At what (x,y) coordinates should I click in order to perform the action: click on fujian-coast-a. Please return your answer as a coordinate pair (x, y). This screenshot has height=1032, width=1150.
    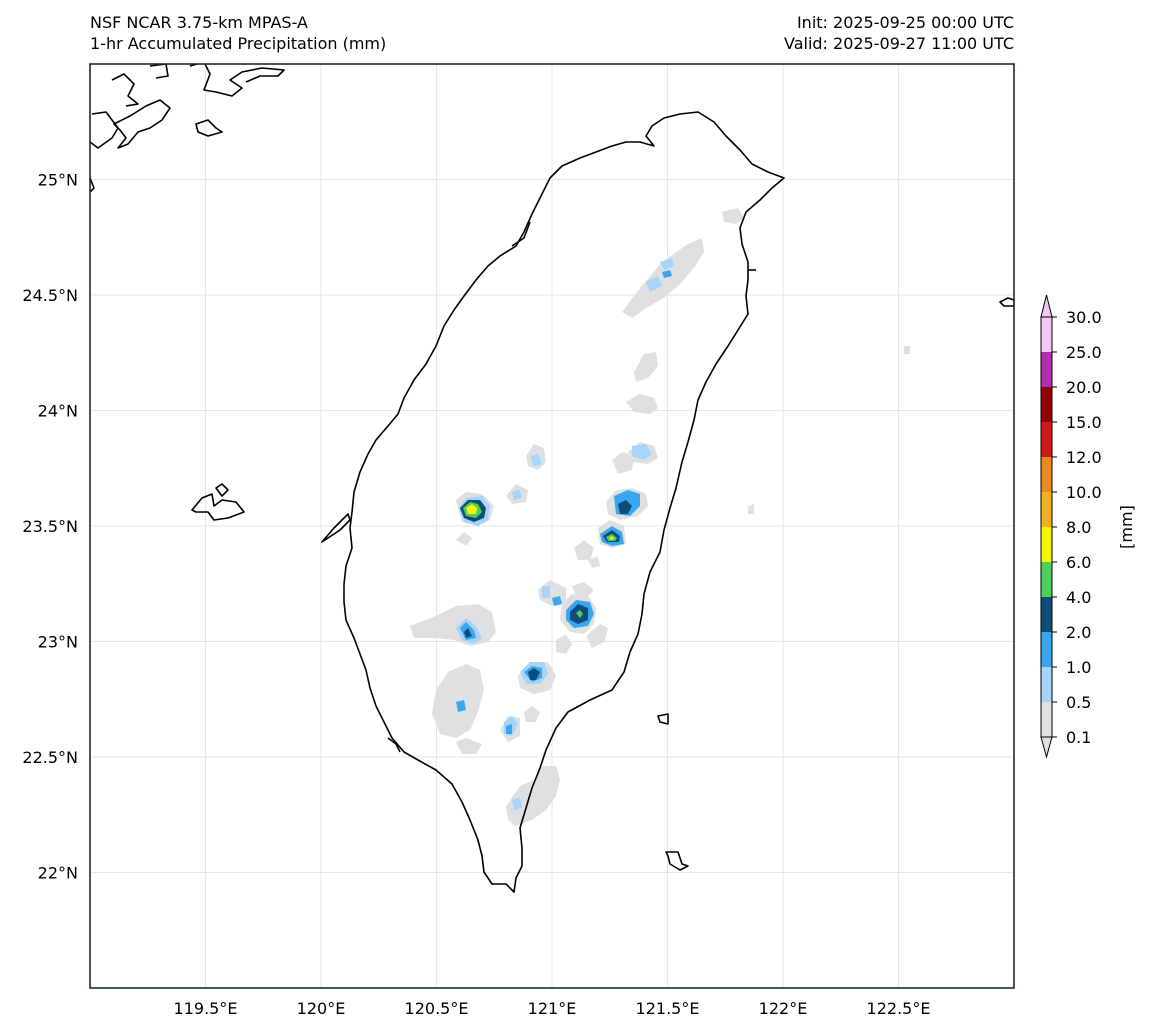
    Looking at the image, I should click on (104, 130).